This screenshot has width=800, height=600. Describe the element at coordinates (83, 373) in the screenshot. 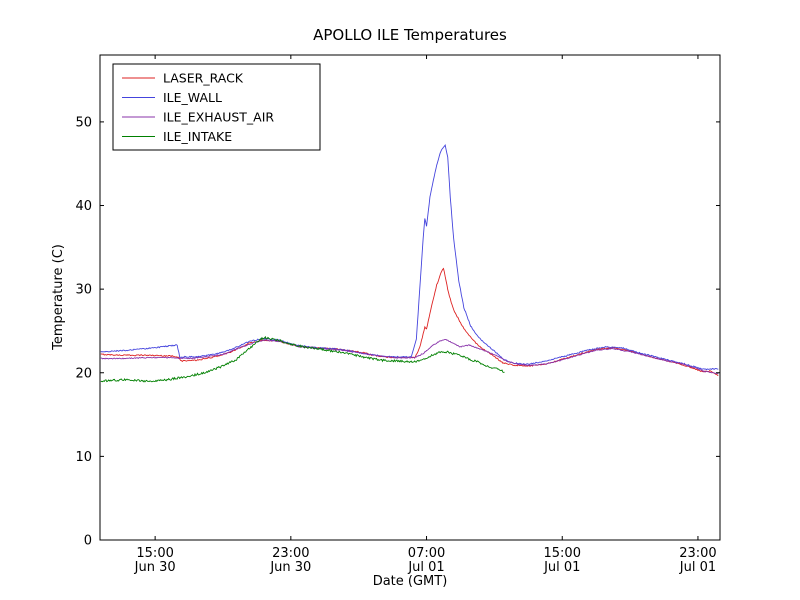

I see `y-tick-label: 20` at that location.